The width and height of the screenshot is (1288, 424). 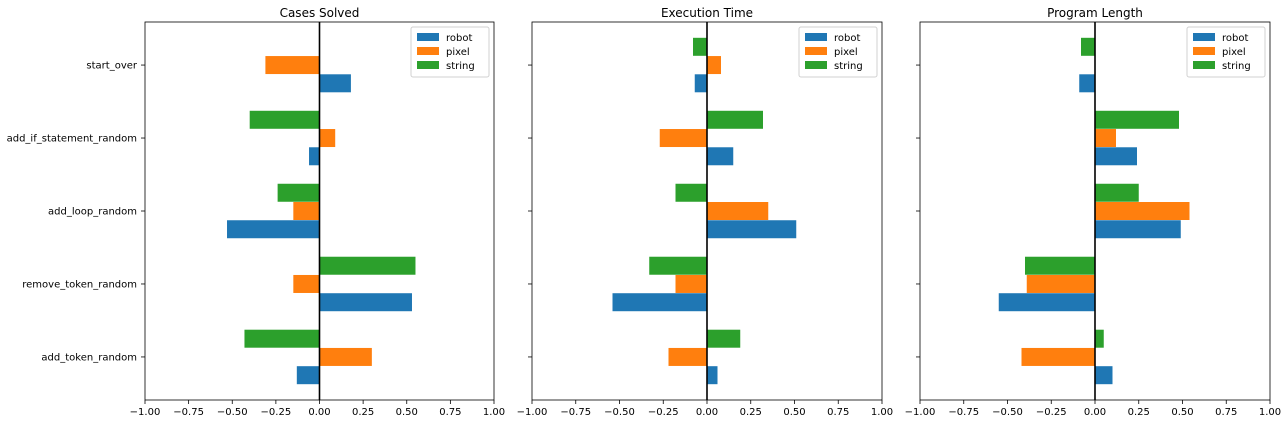 What do you see at coordinates (1095, 13) in the screenshot?
I see `panel-title: Program Length` at bounding box center [1095, 13].